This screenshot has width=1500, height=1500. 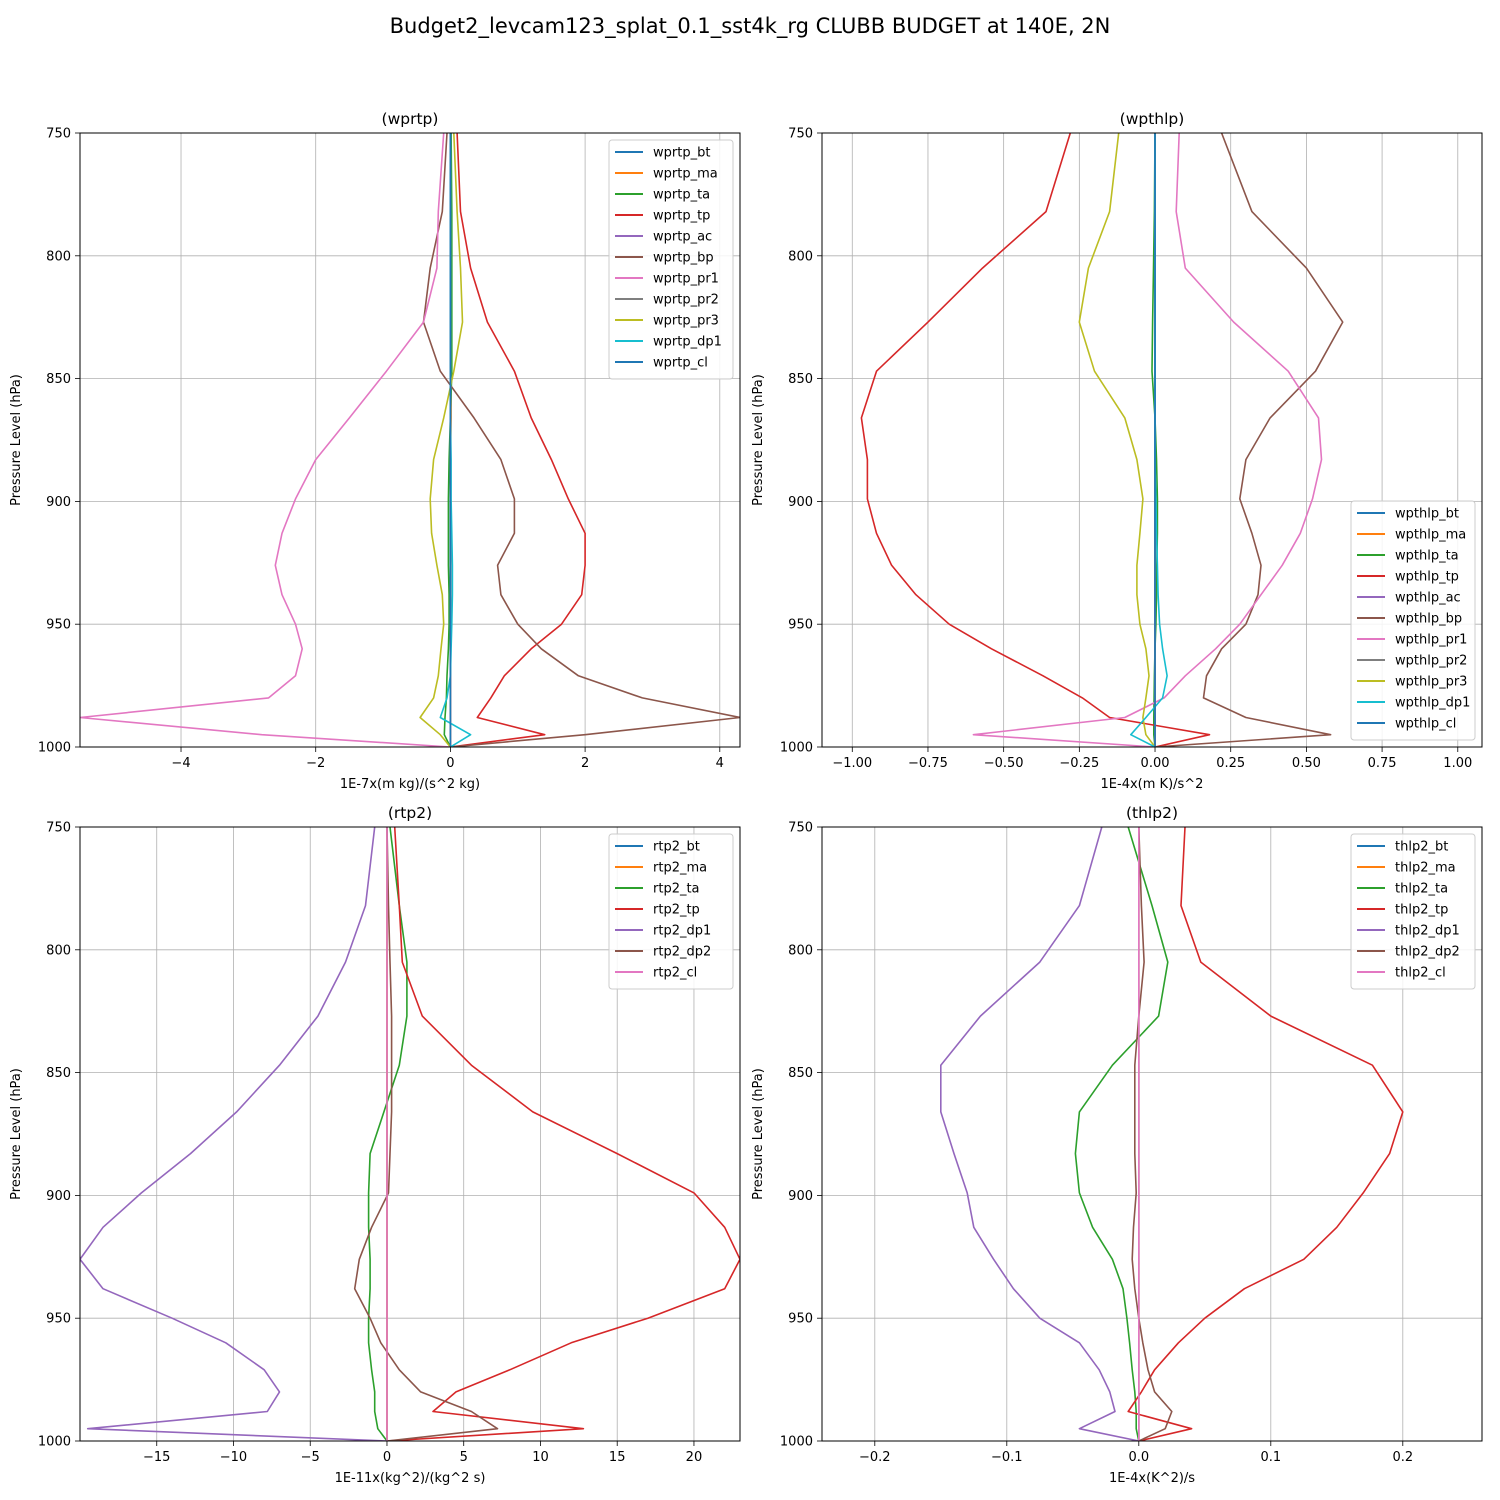 I want to click on y-tick-label-wpthlp: 900, so click(x=800, y=502).